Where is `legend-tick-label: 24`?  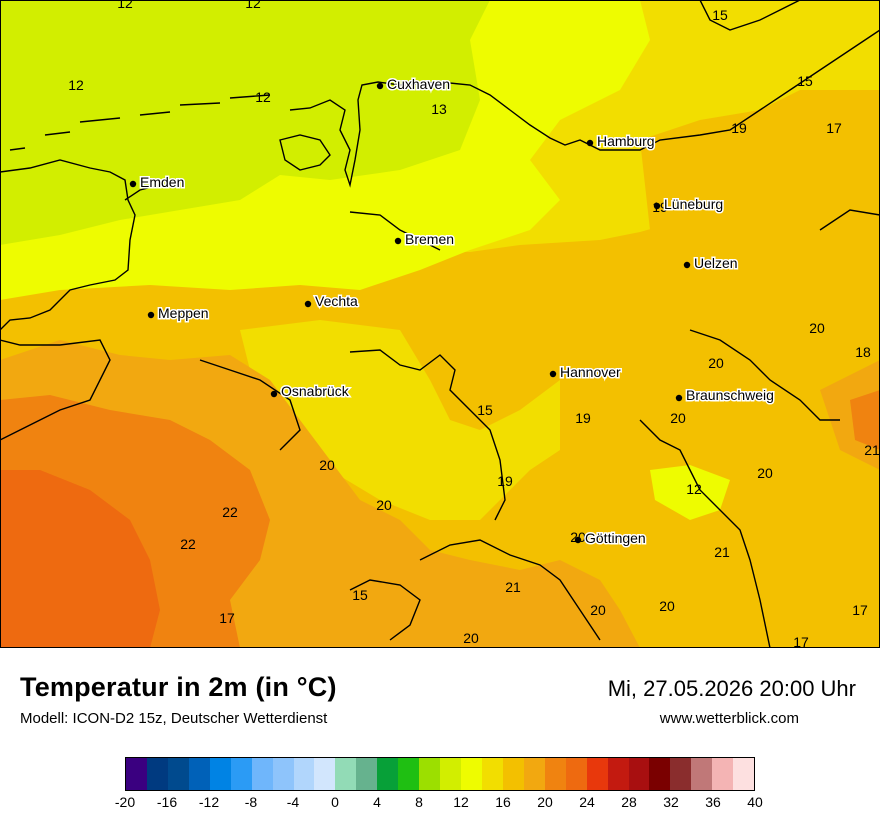
legend-tick-label: 24 is located at coordinates (587, 802).